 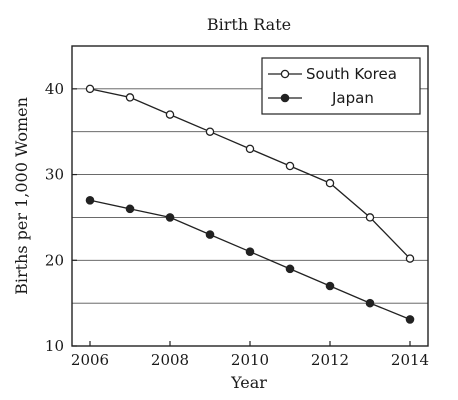 I want to click on y-axis-label: Births per 1,000 Women, so click(x=21, y=196).